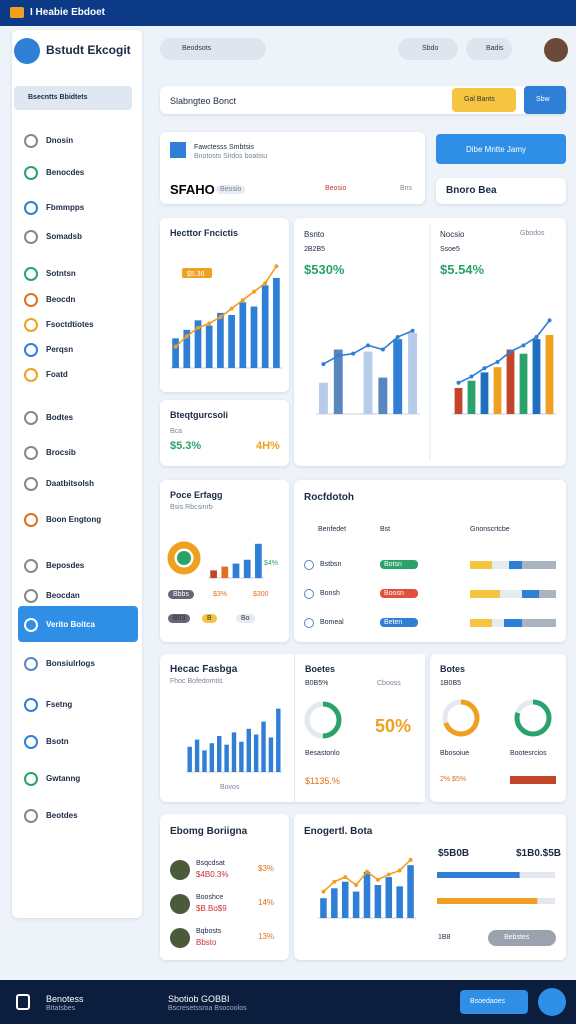 The width and height of the screenshot is (576, 1024). I want to click on cta-text: Dibe Mntte Jamy, so click(496, 149).